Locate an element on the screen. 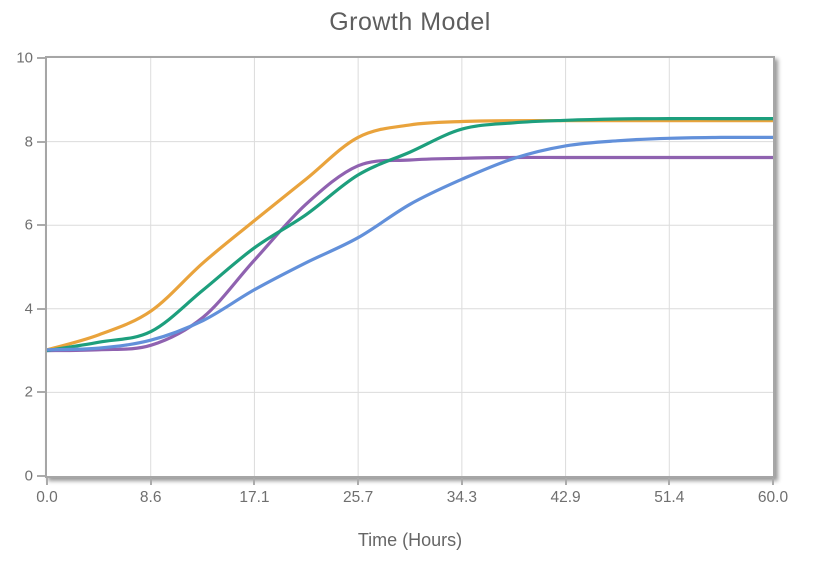 The height and width of the screenshot is (577, 833). x-tick-label: 25.7 is located at coordinates (358, 497).